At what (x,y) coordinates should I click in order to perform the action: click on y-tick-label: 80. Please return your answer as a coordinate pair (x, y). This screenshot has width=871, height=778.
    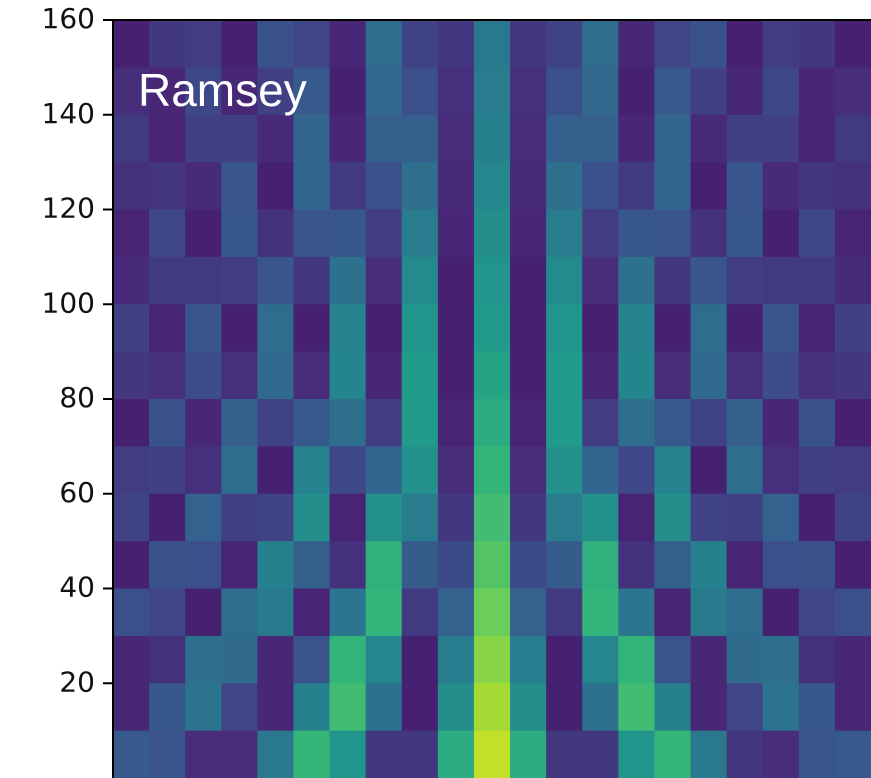
    Looking at the image, I should click on (77, 397).